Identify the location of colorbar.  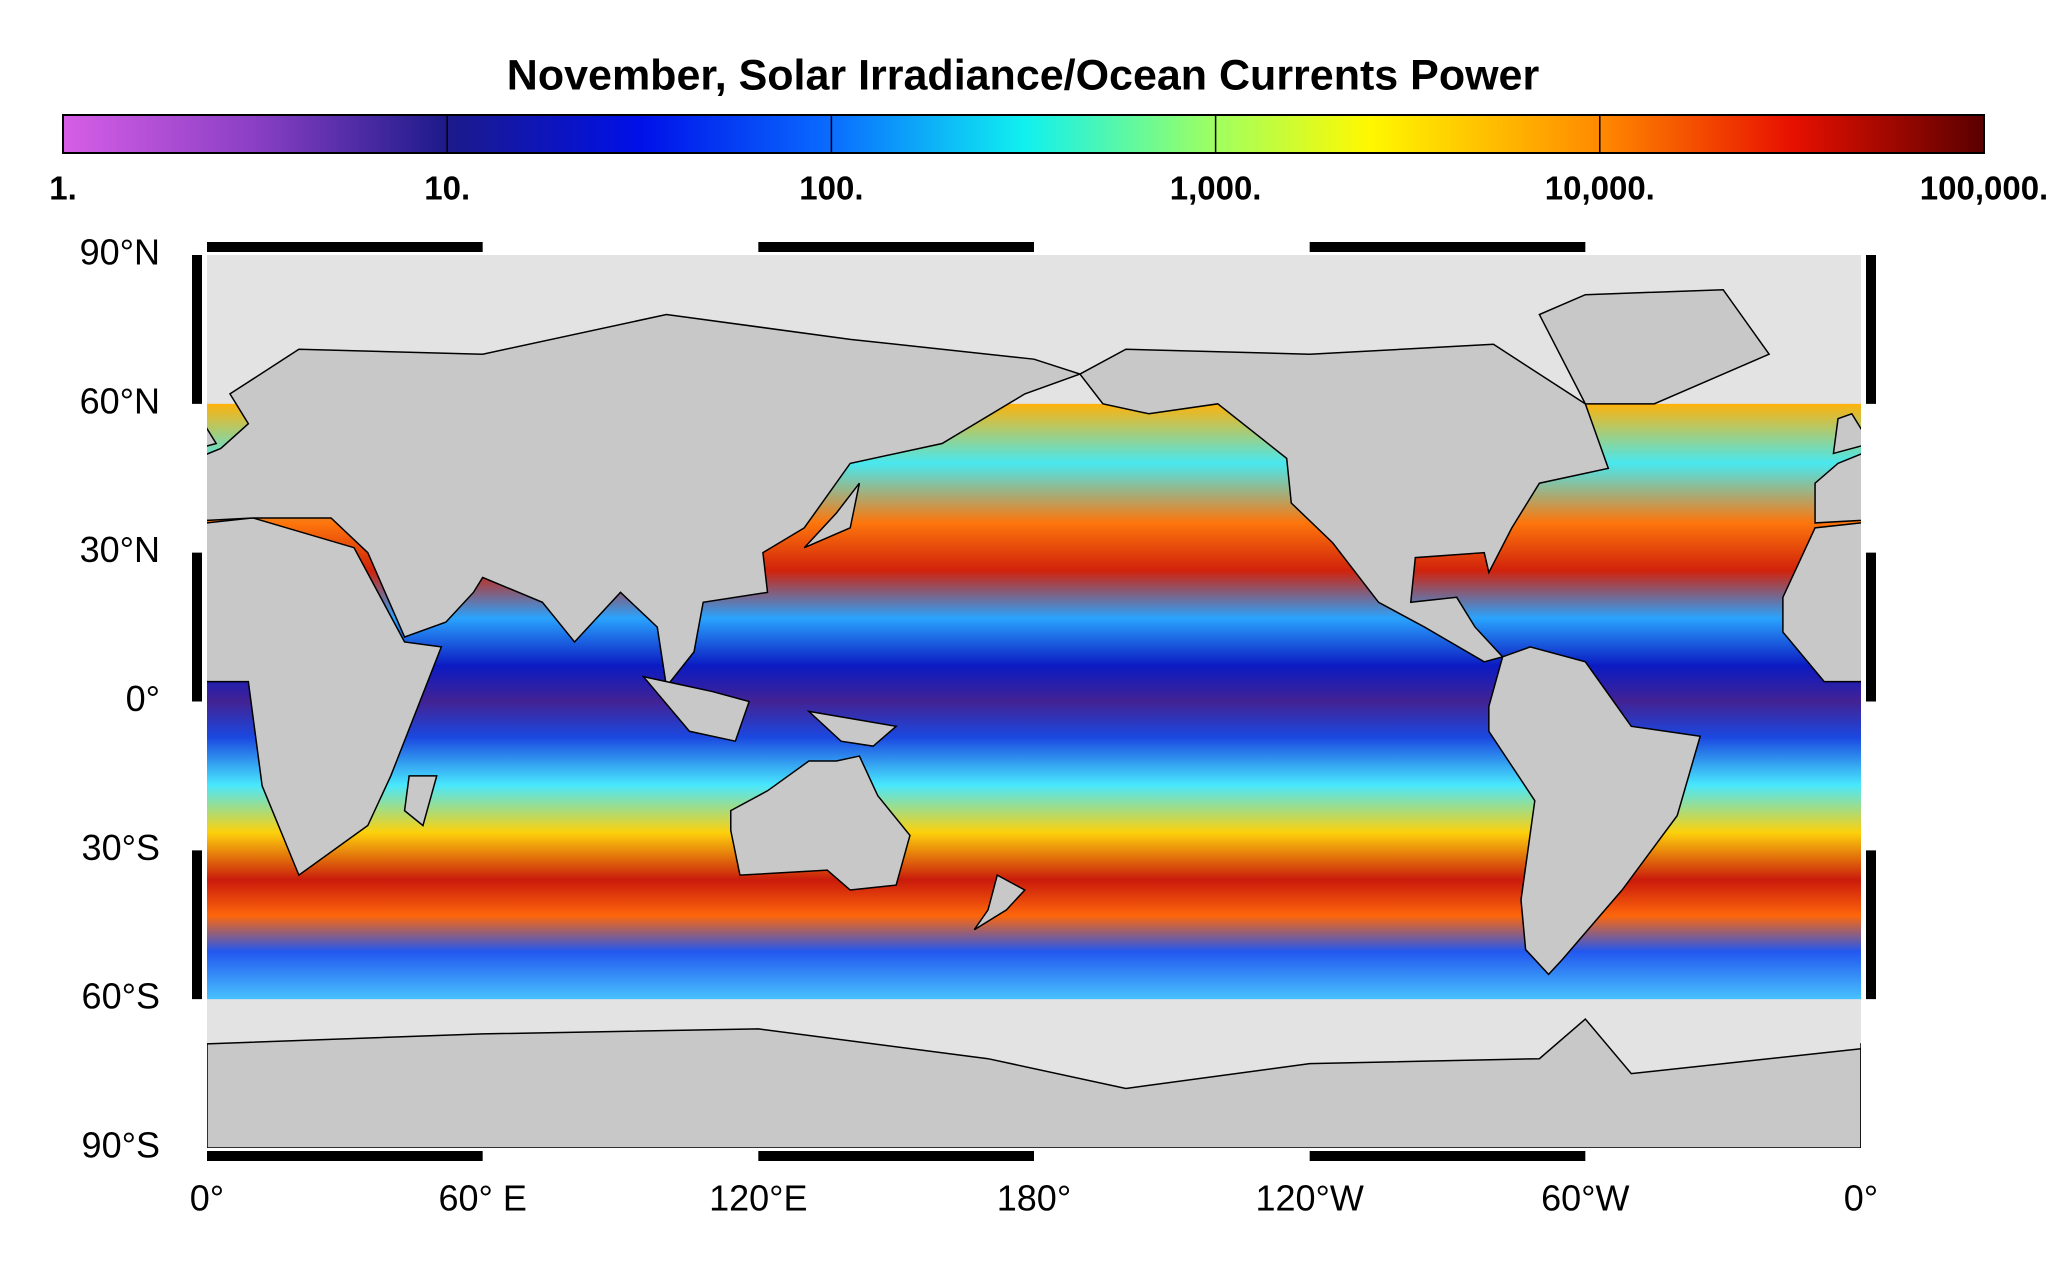
(1023, 134).